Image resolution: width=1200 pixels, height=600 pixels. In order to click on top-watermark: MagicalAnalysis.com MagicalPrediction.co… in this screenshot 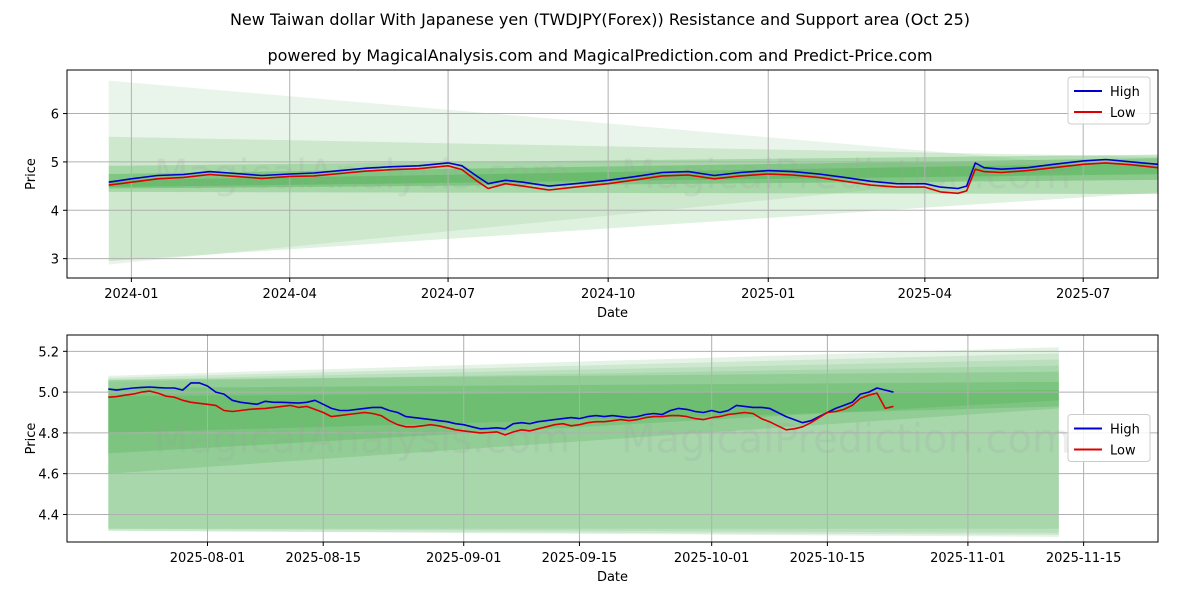, I will do `click(612, 175)`.